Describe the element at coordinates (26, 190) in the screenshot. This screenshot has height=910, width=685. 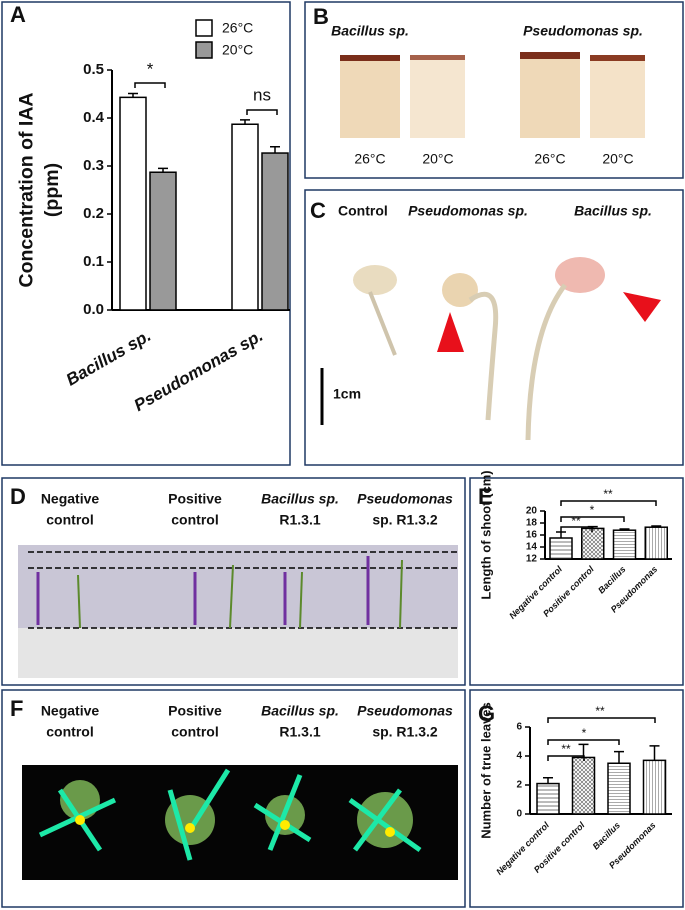
I see `y-axis-label: Concentration of IAA` at that location.